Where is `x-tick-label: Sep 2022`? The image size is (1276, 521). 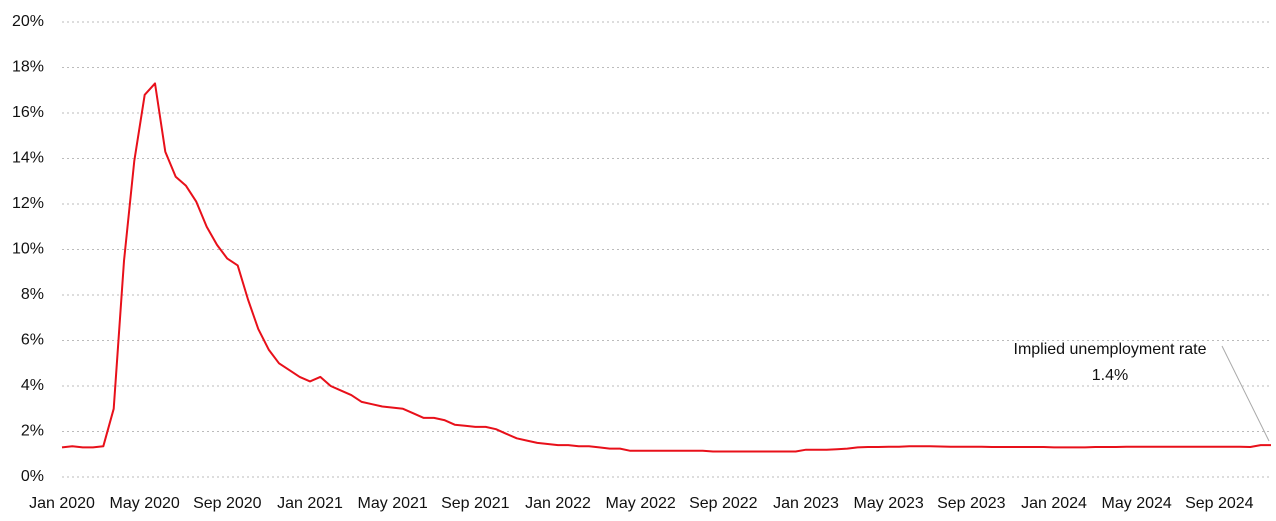 x-tick-label: Sep 2022 is located at coordinates (723, 503).